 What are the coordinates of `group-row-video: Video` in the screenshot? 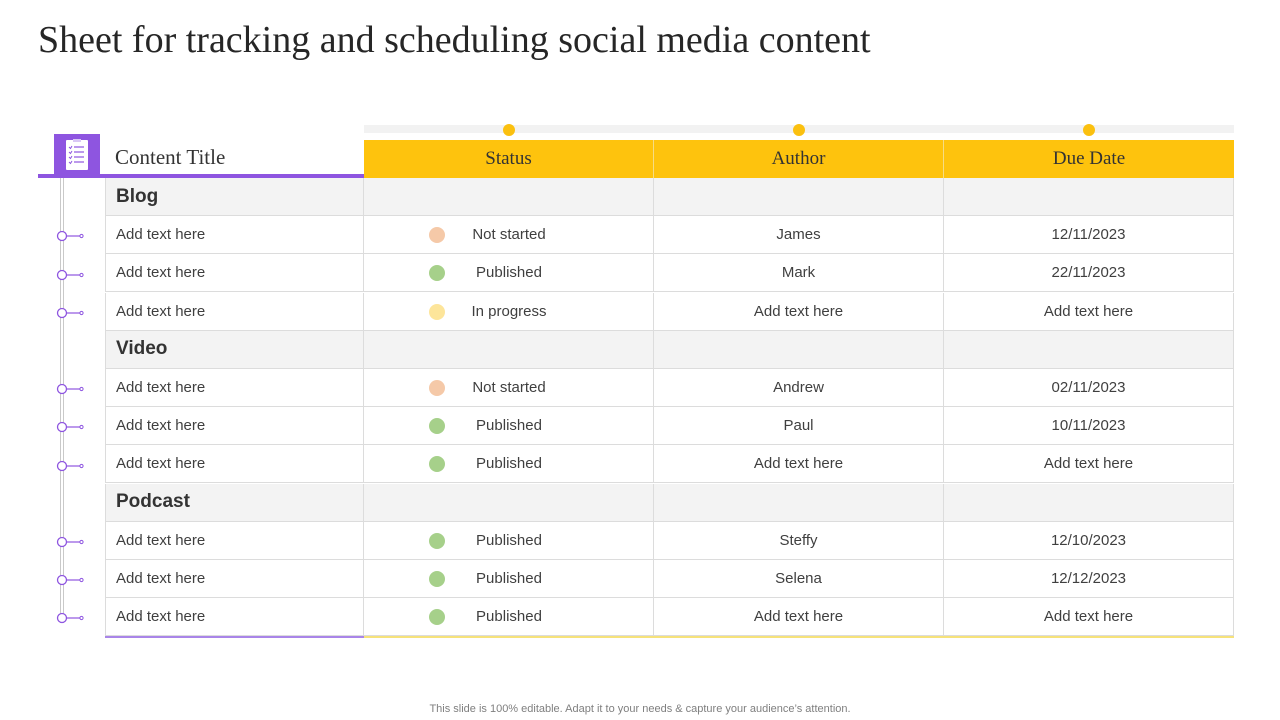 It's located at (669, 349).